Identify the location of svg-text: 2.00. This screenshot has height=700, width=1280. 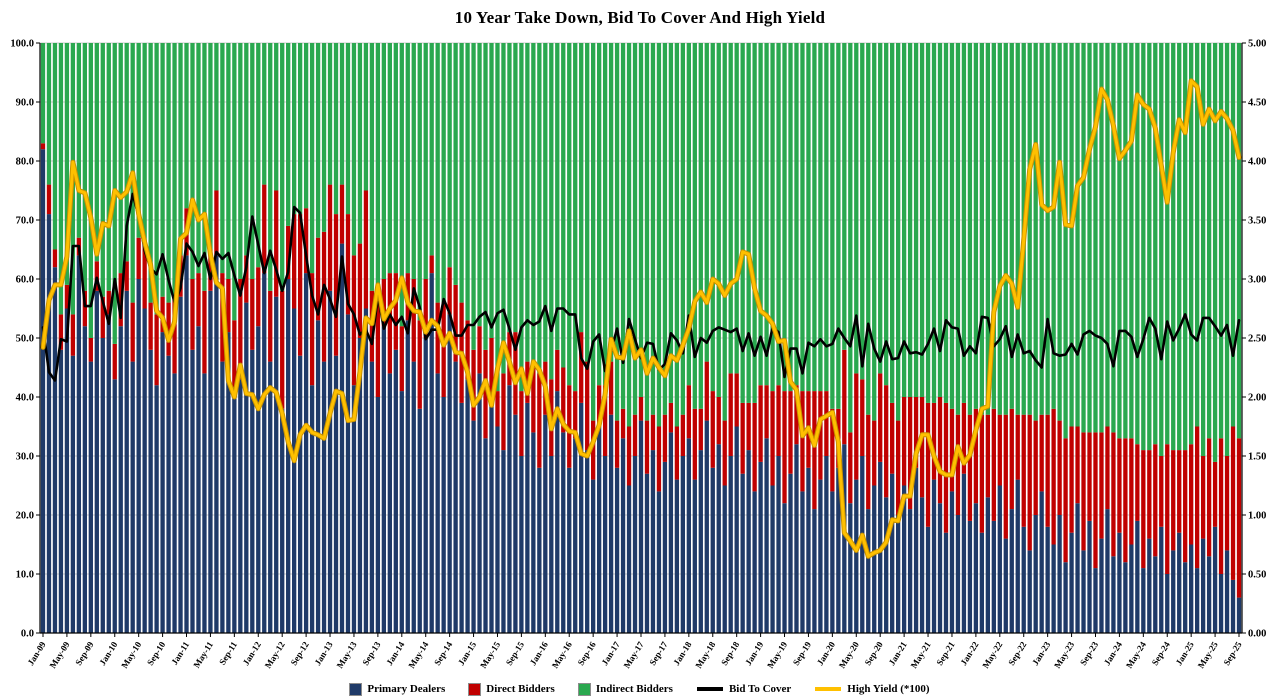
(1257, 398).